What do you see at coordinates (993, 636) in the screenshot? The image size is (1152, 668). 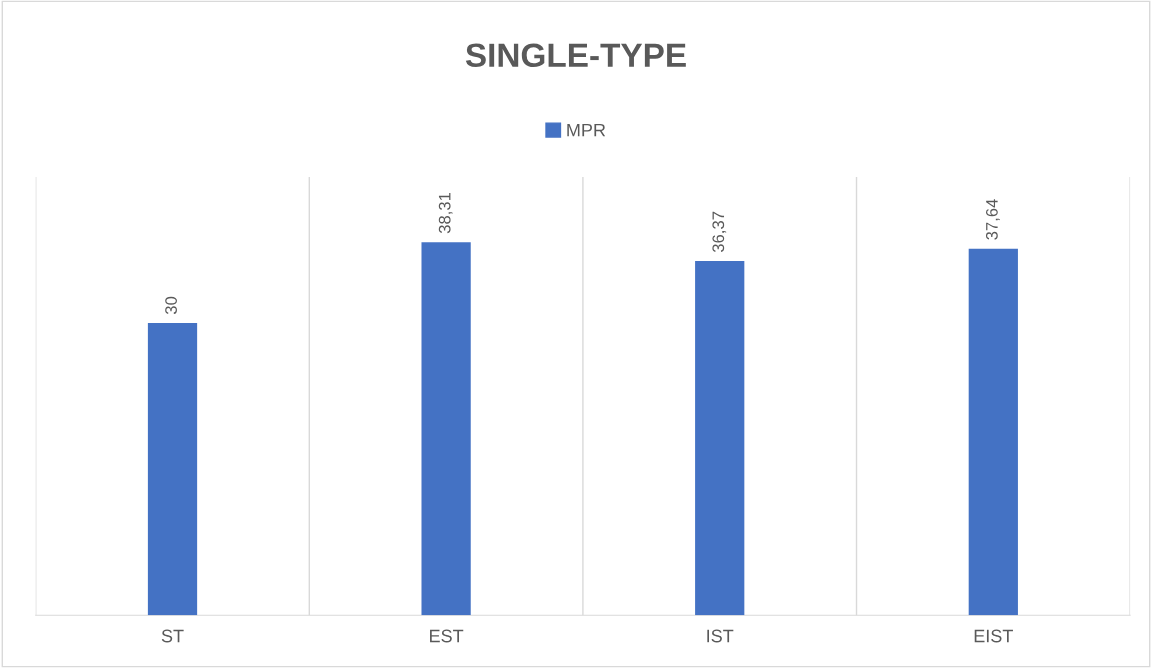 I see `x-tick-label: EIST` at bounding box center [993, 636].